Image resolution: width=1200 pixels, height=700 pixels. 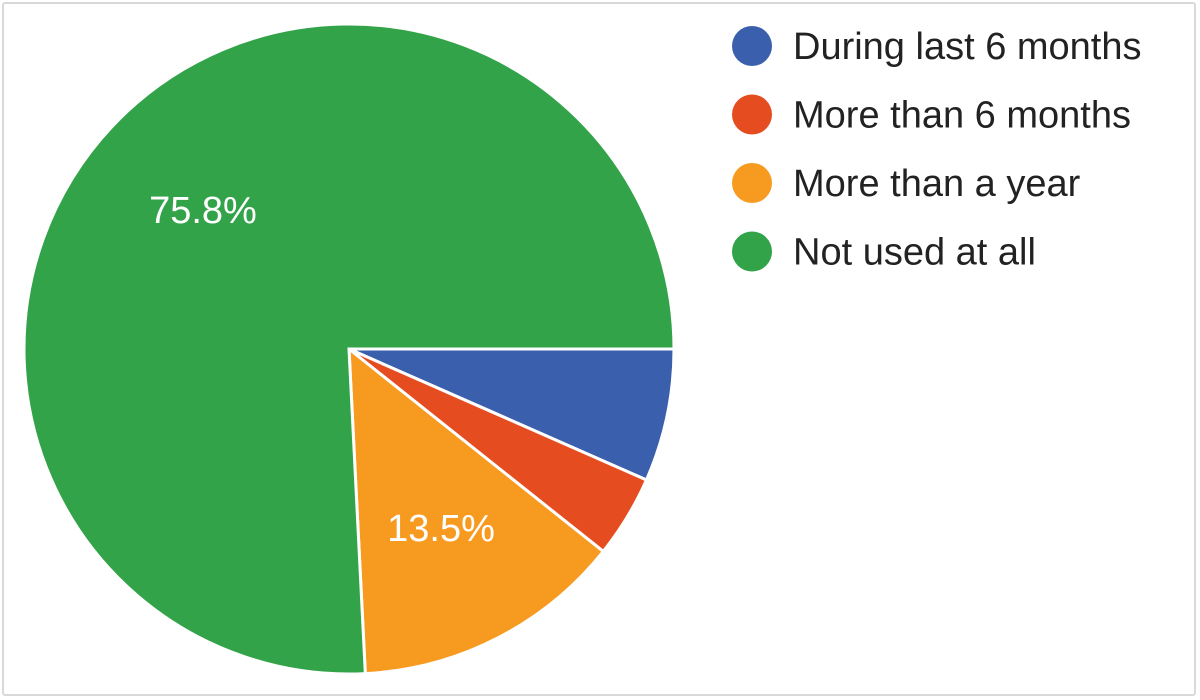 I want to click on legend-label: During last 6 months, so click(x=967, y=47).